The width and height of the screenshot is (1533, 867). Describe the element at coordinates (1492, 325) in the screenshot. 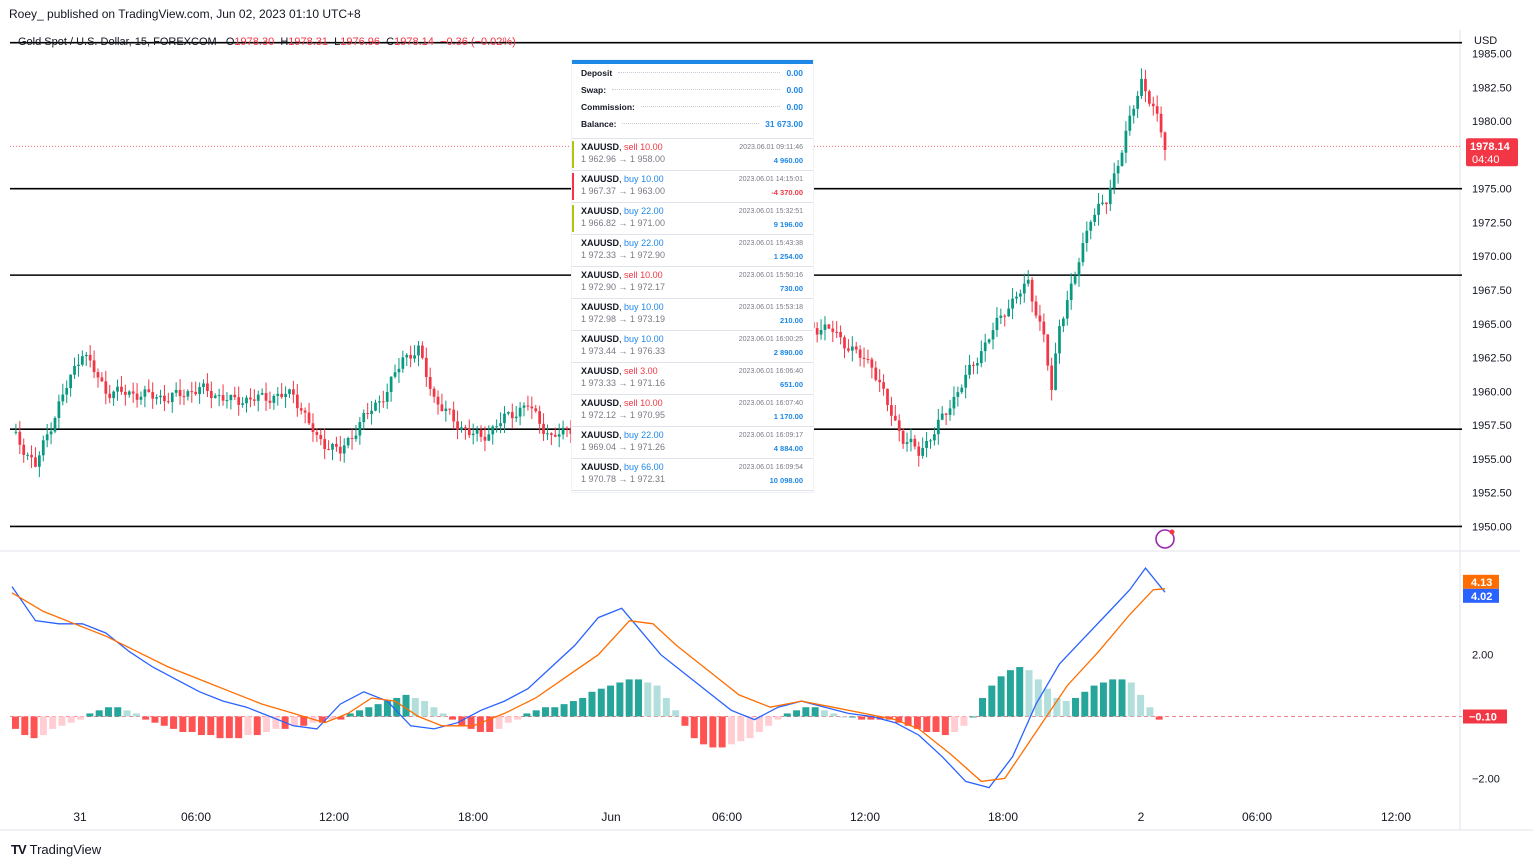

I see `price-tick-label: 1965.00` at that location.